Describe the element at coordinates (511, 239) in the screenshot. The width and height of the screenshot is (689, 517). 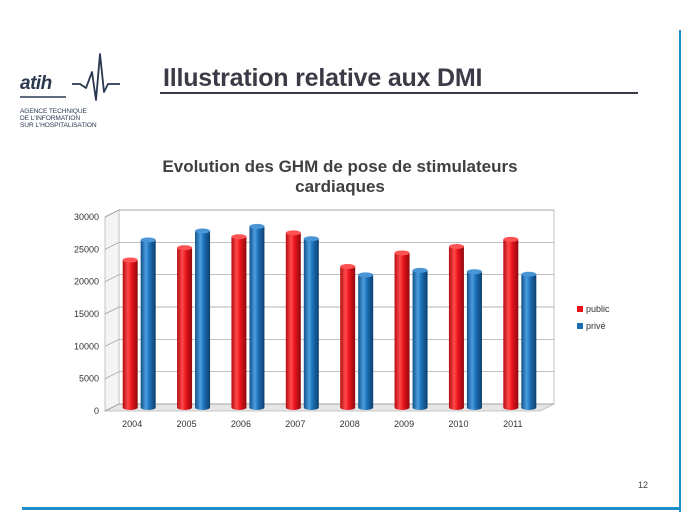
I see `bar-top-public-2011` at that location.